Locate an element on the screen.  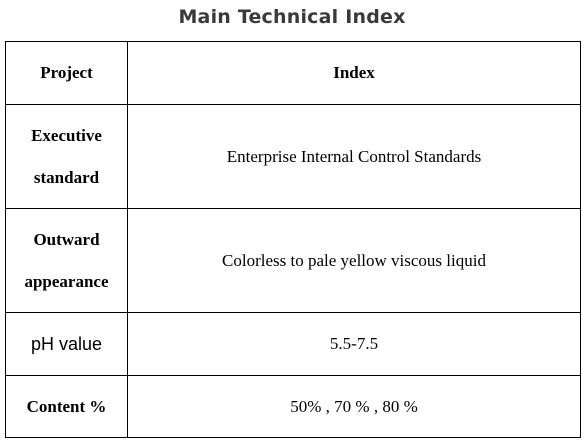
table-row: pH value 5.5-7.5 is located at coordinates (293, 344).